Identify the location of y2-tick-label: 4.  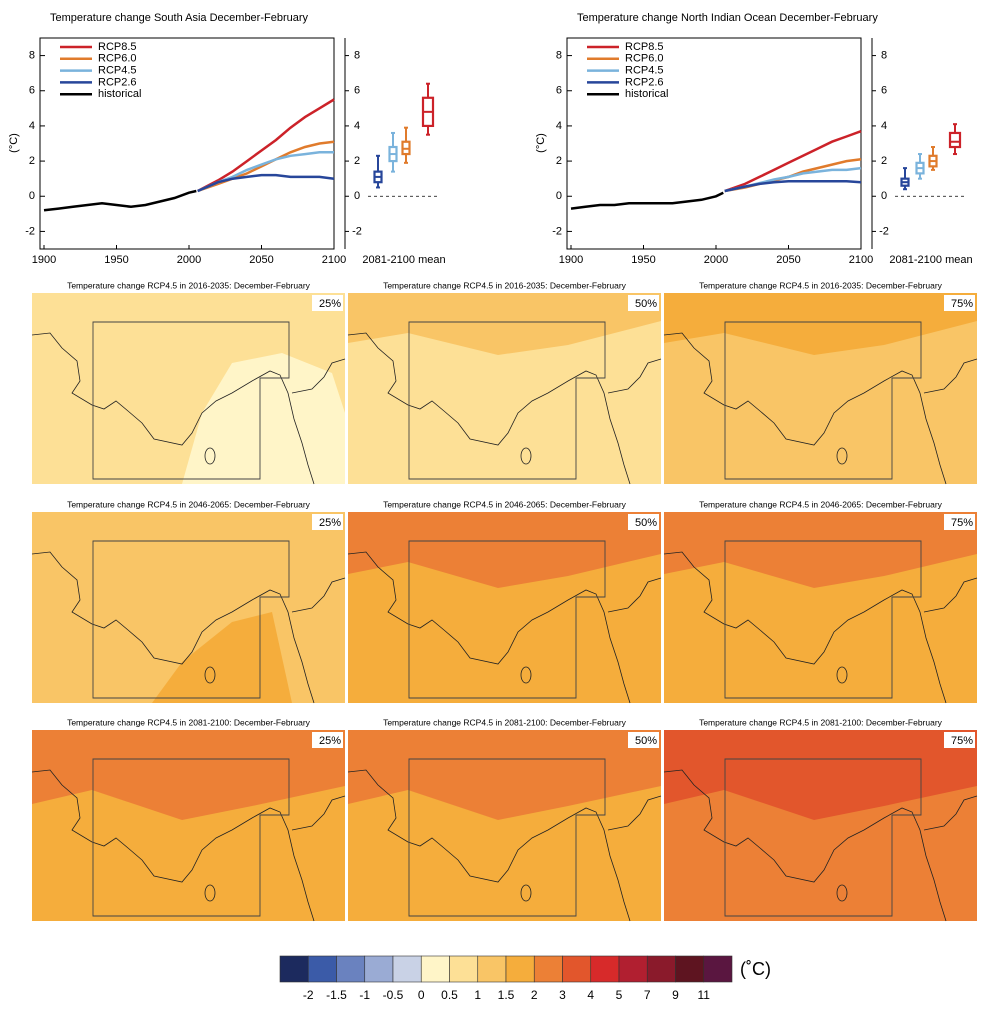
(357, 126).